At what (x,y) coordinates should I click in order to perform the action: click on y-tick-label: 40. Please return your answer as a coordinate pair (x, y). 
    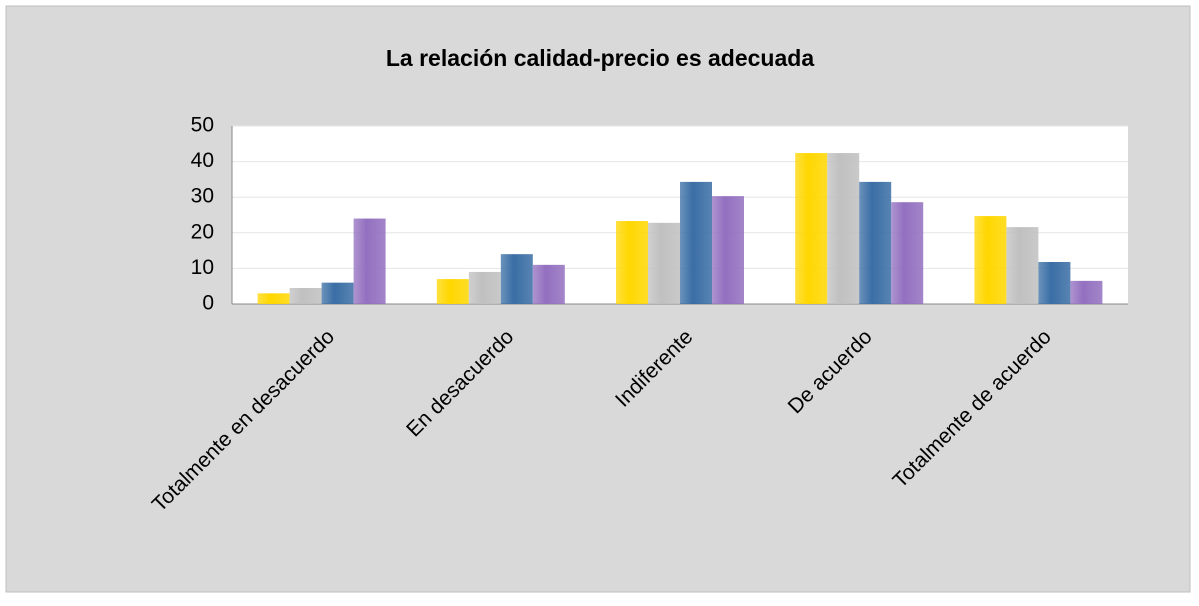
    Looking at the image, I should click on (202, 160).